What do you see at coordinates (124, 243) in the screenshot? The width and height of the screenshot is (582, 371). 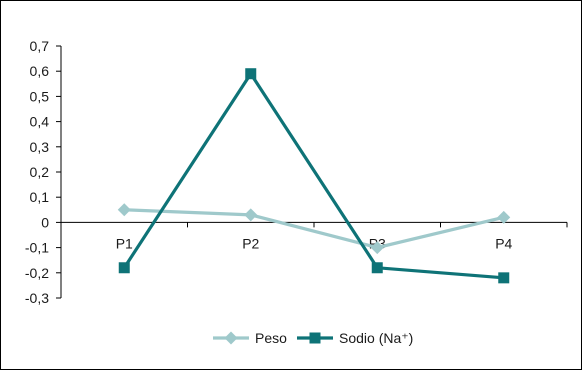 I see `x-tick-label: P1` at bounding box center [124, 243].